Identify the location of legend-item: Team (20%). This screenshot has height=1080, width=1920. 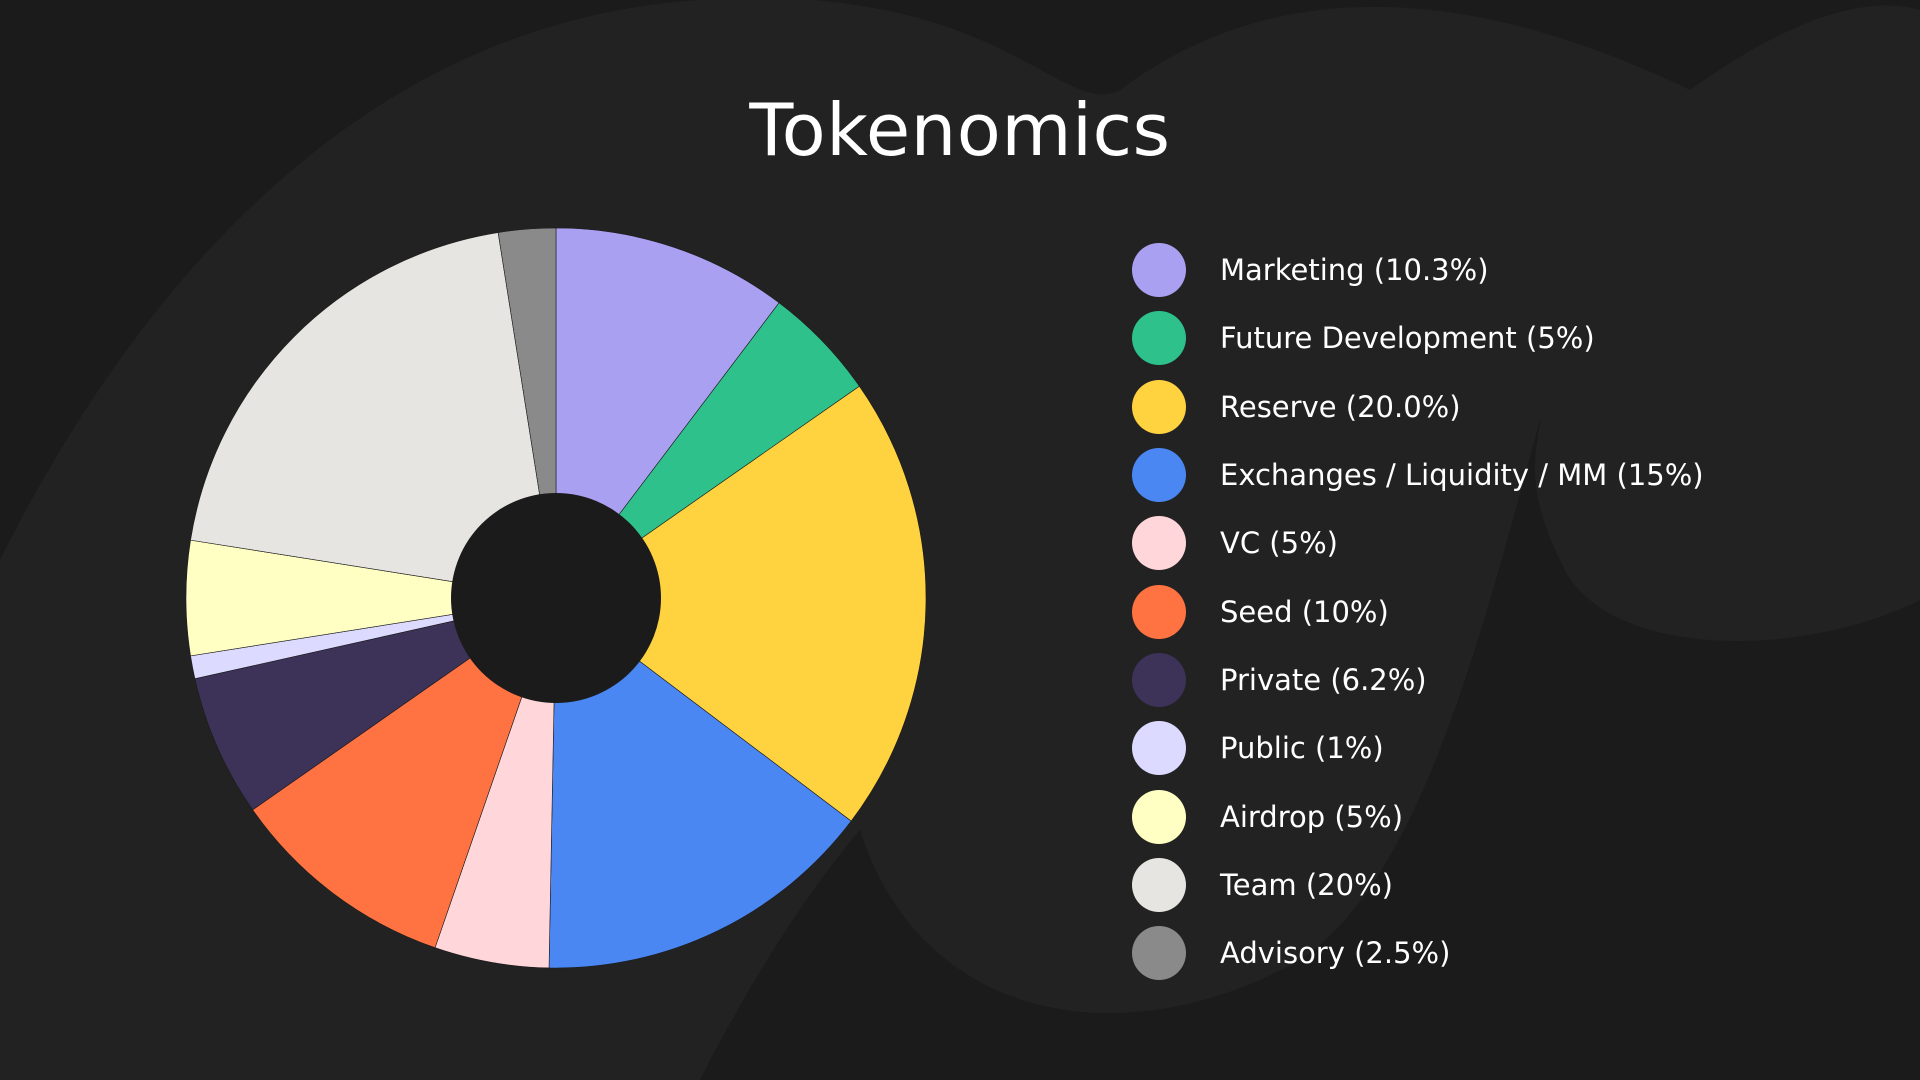
(1482, 885).